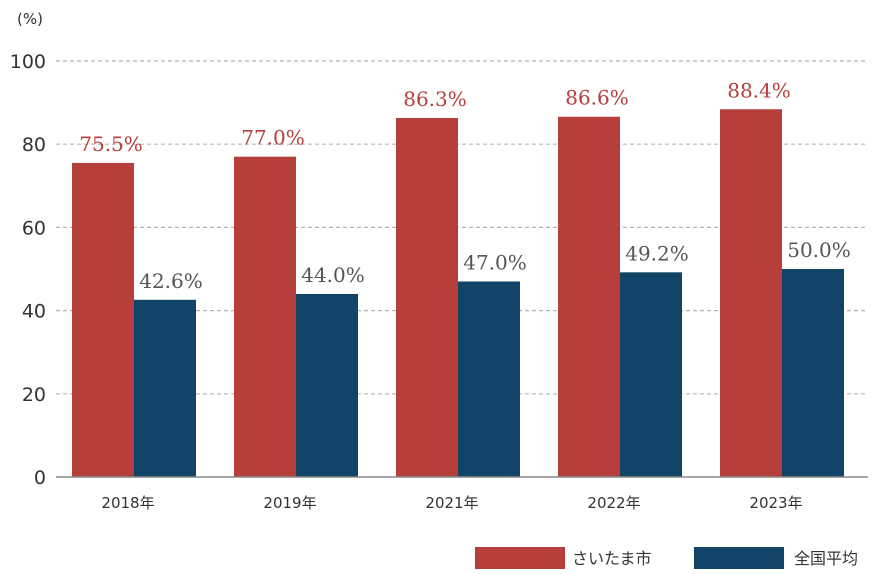  What do you see at coordinates (127, 503) in the screenshot?
I see `x-category-label: 2018年` at bounding box center [127, 503].